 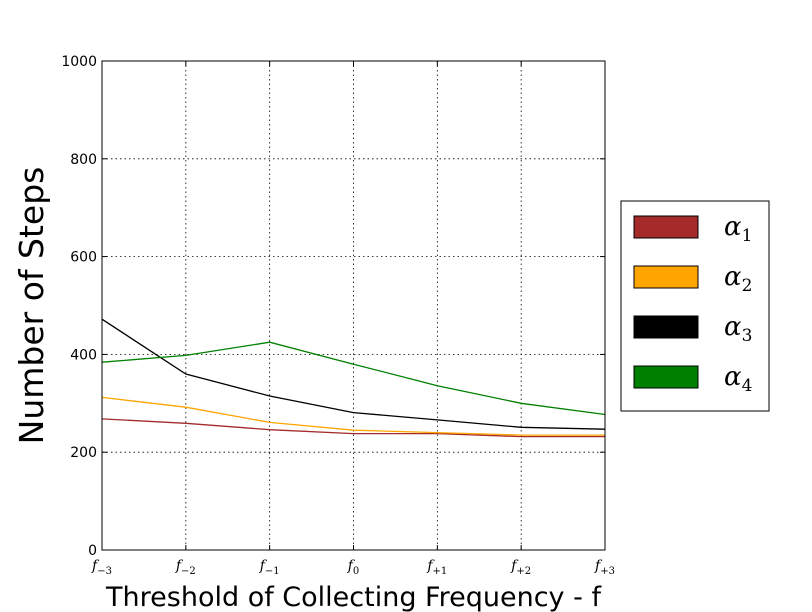 I want to click on legend: α1 α2 α3 α4, so click(x=695, y=306).